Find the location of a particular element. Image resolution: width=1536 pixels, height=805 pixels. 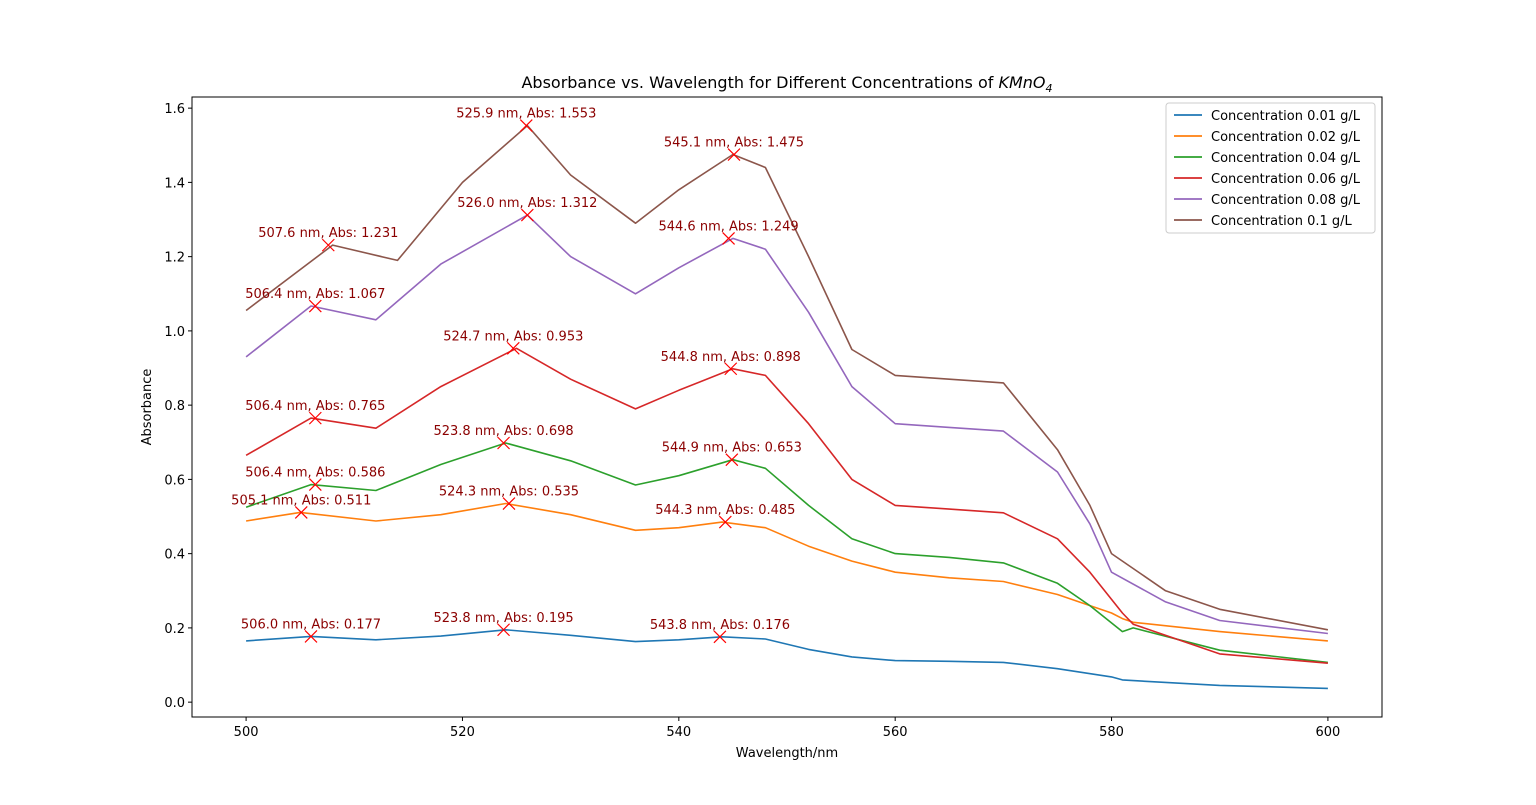

peak-annotation-4: 524.3 nm, Abs: 0.535 is located at coordinates (509, 492).